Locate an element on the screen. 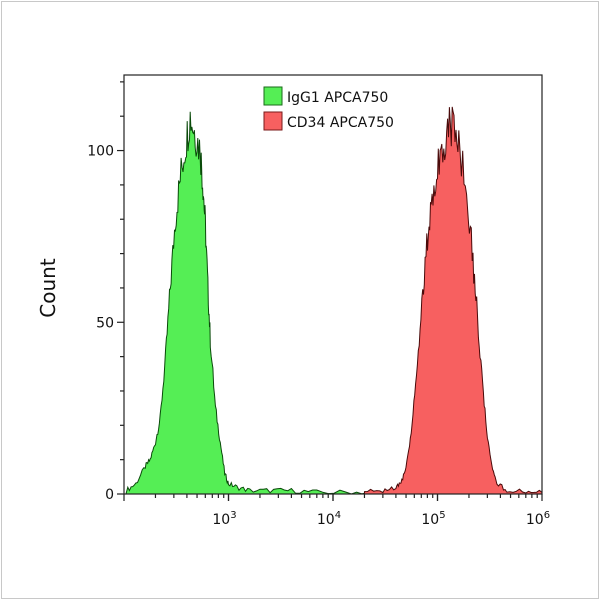 This screenshot has height=600, width=600. y-tick-label: 100 is located at coordinates (100, 152).